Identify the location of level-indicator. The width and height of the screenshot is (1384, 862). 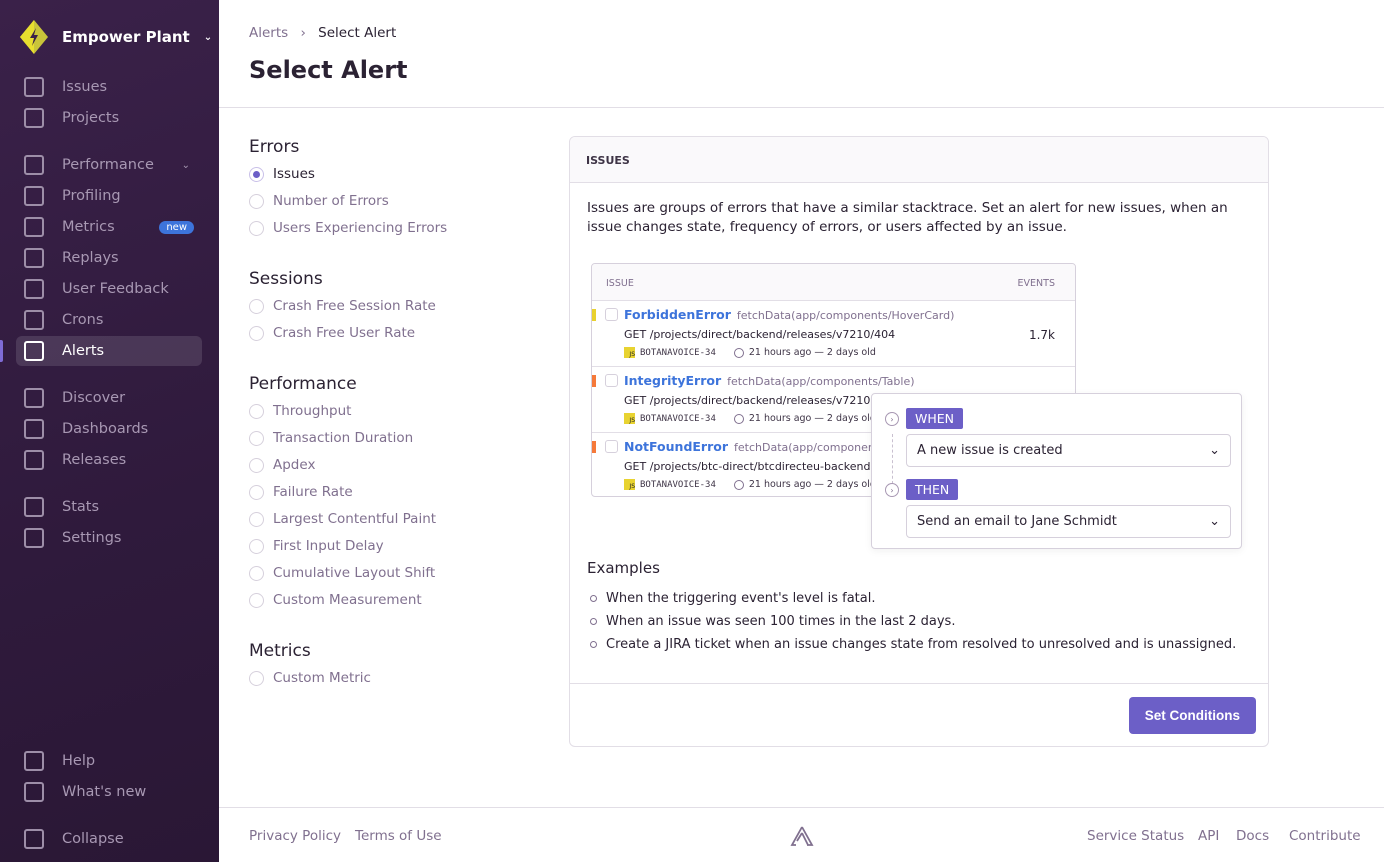
(594, 315).